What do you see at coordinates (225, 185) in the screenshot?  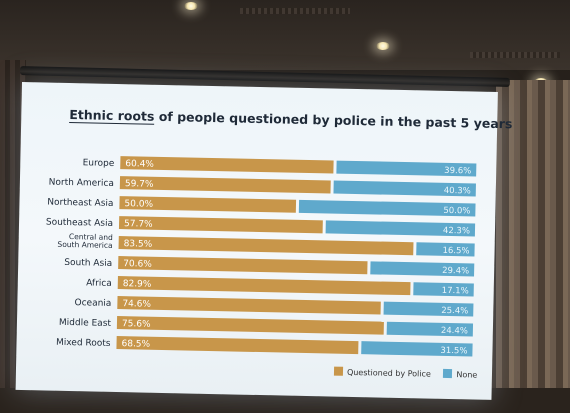 I see `bar-questioned-north-america` at bounding box center [225, 185].